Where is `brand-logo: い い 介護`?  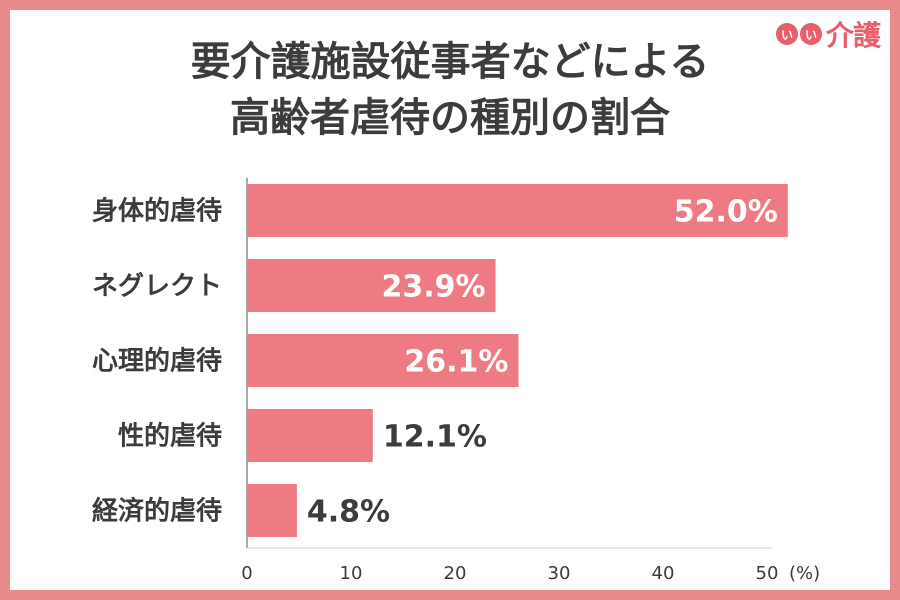
brand-logo: い い 介護 is located at coordinates (828, 34).